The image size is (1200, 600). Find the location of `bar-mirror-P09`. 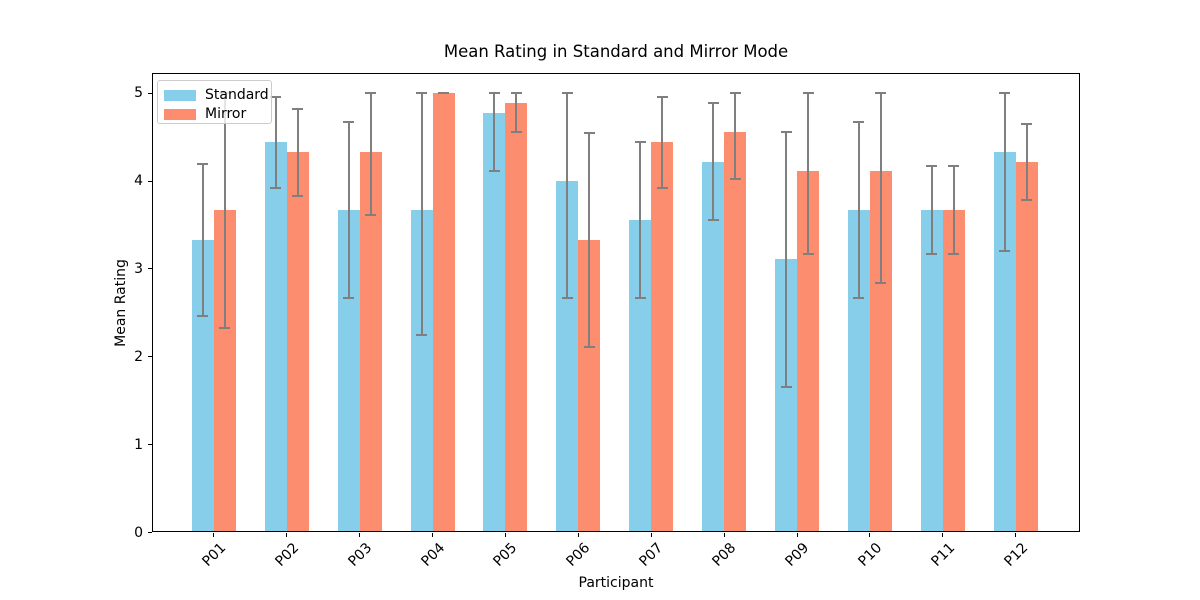

bar-mirror-P09 is located at coordinates (808, 352).